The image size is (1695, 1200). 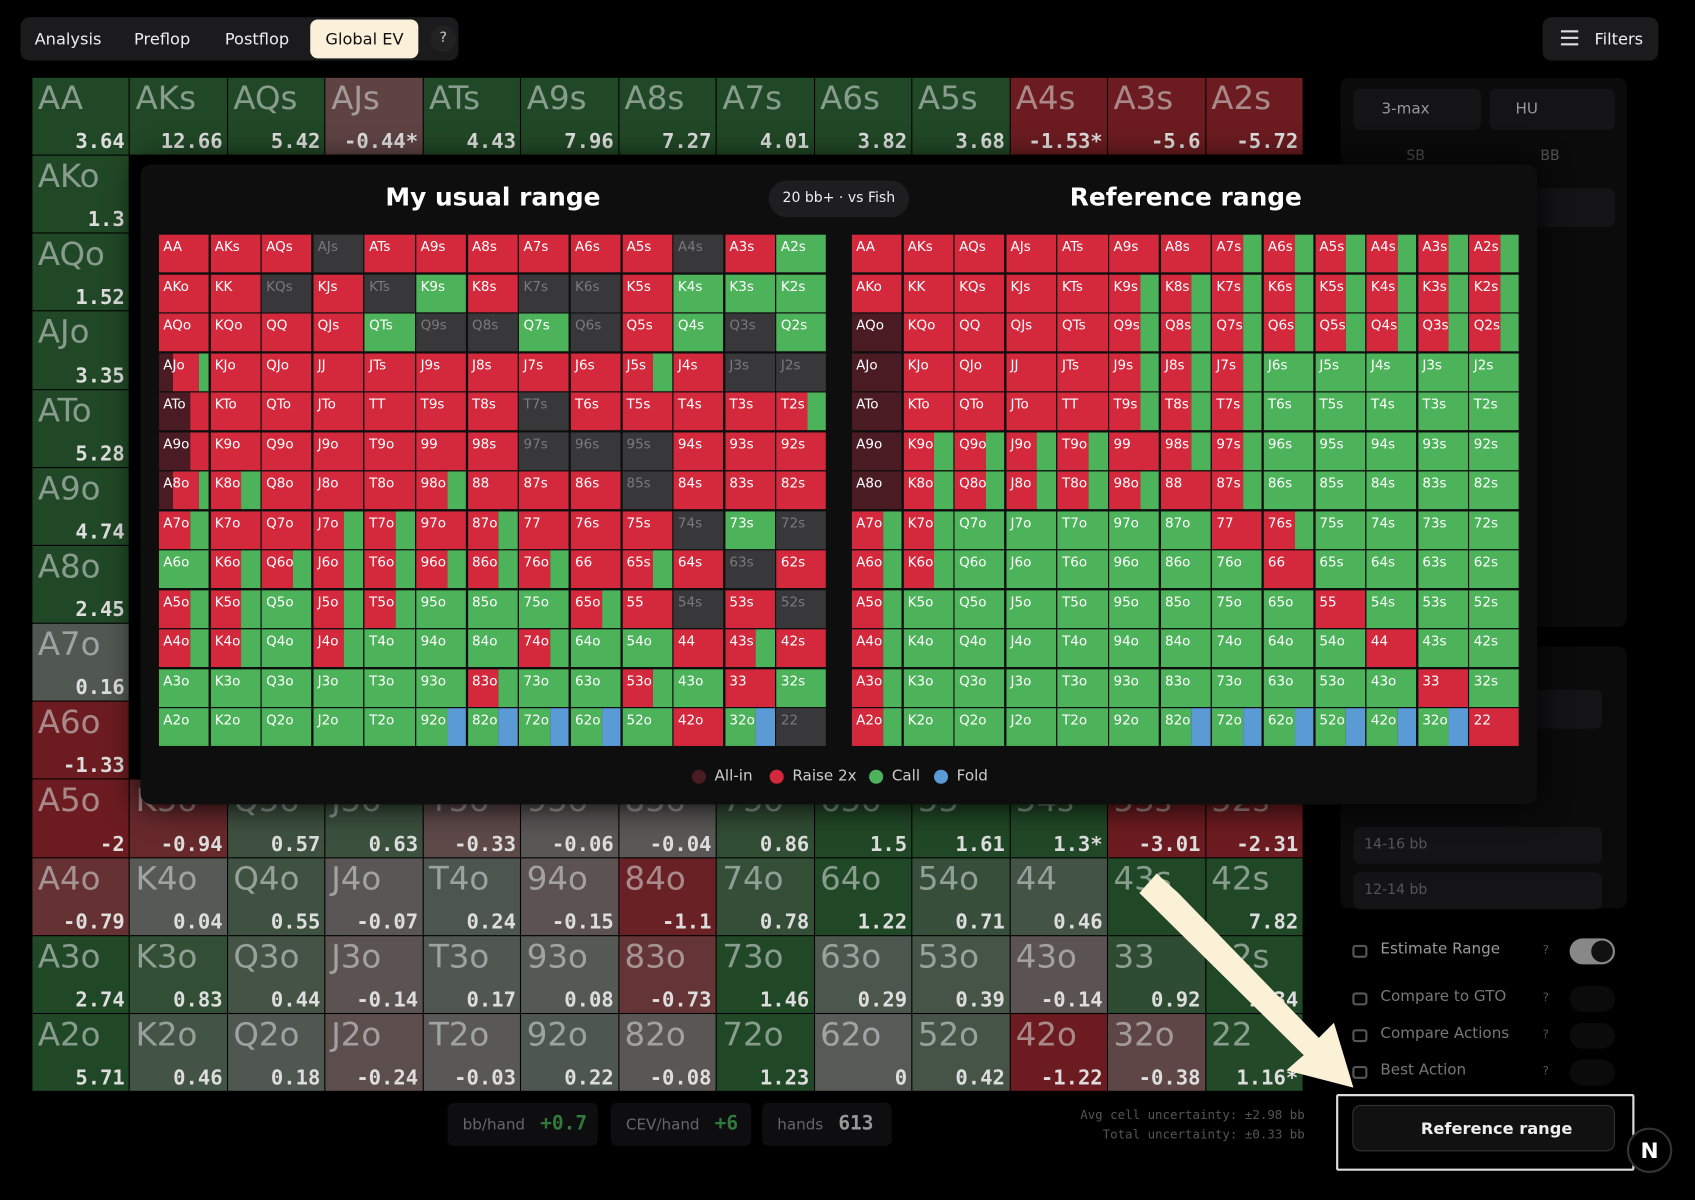 I want to click on ev-value: 1.52, so click(x=100, y=297).